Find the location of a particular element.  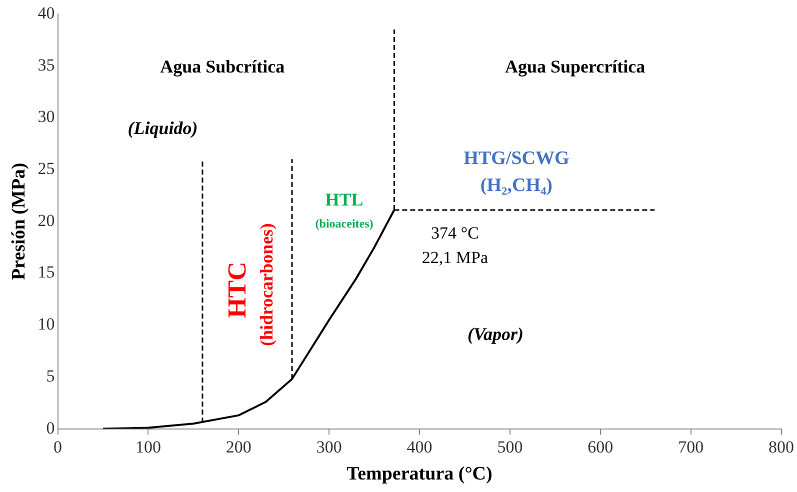

x-axis-title: Temperatura (°C) is located at coordinates (419, 474).